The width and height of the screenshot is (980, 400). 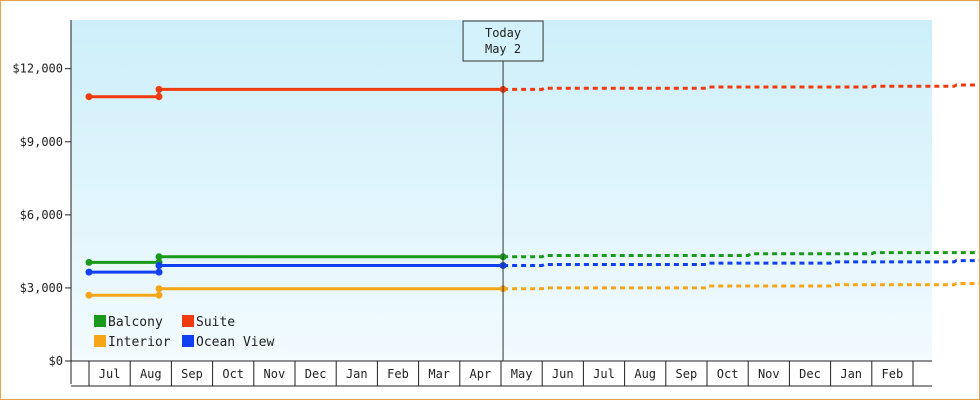 I want to click on month-label: Jun, so click(x=563, y=374).